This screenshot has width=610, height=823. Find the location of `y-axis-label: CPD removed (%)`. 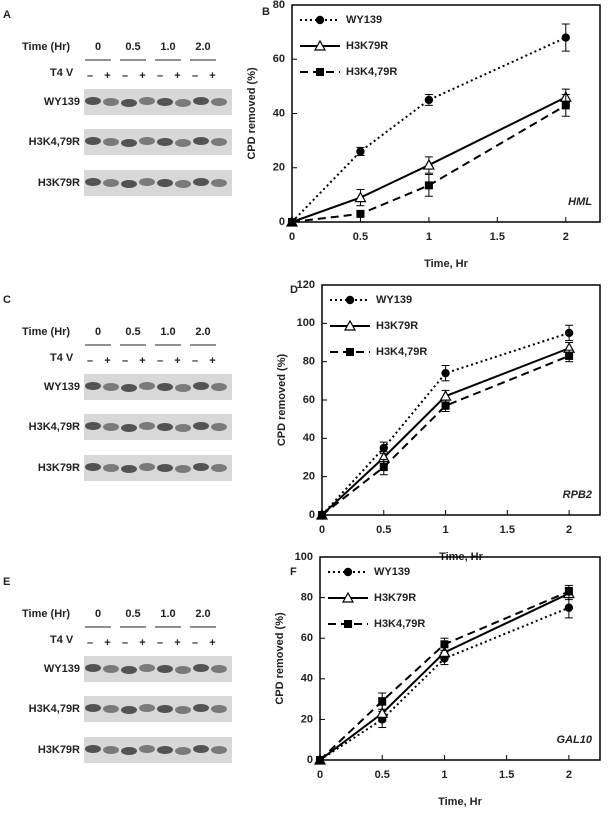

y-axis-label: CPD removed (%) is located at coordinates (282, 400).